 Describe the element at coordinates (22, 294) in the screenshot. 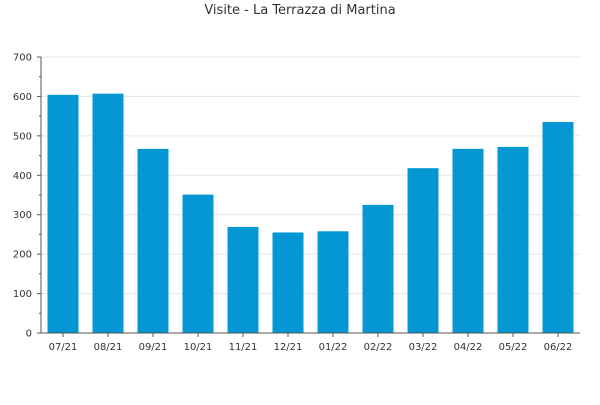

I see `y-tick-label: 100` at that location.